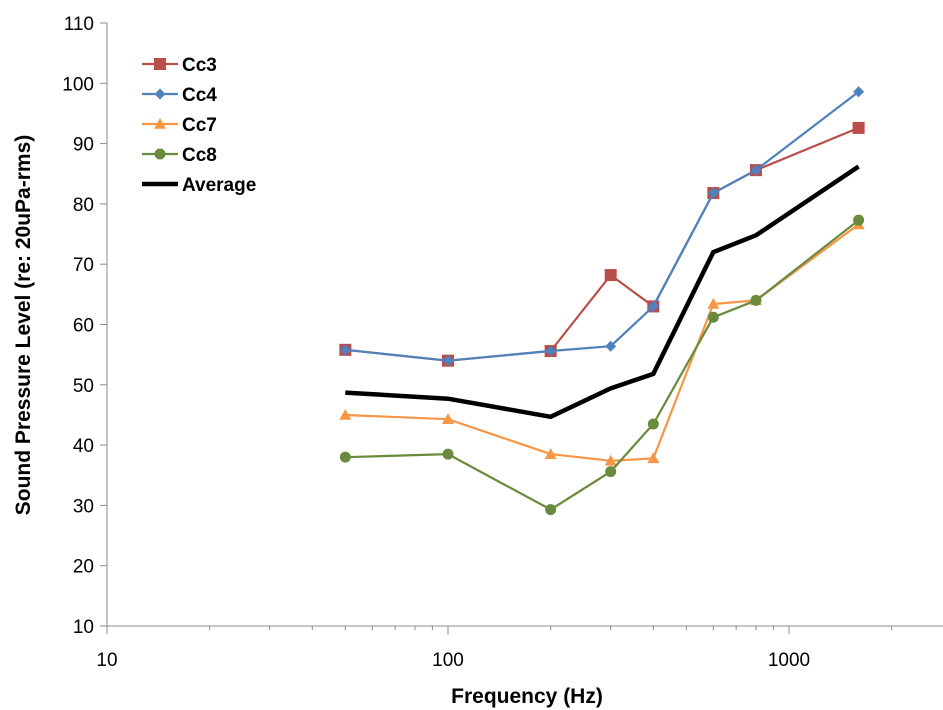  I want to click on y-tick-label: 70, so click(83, 265).